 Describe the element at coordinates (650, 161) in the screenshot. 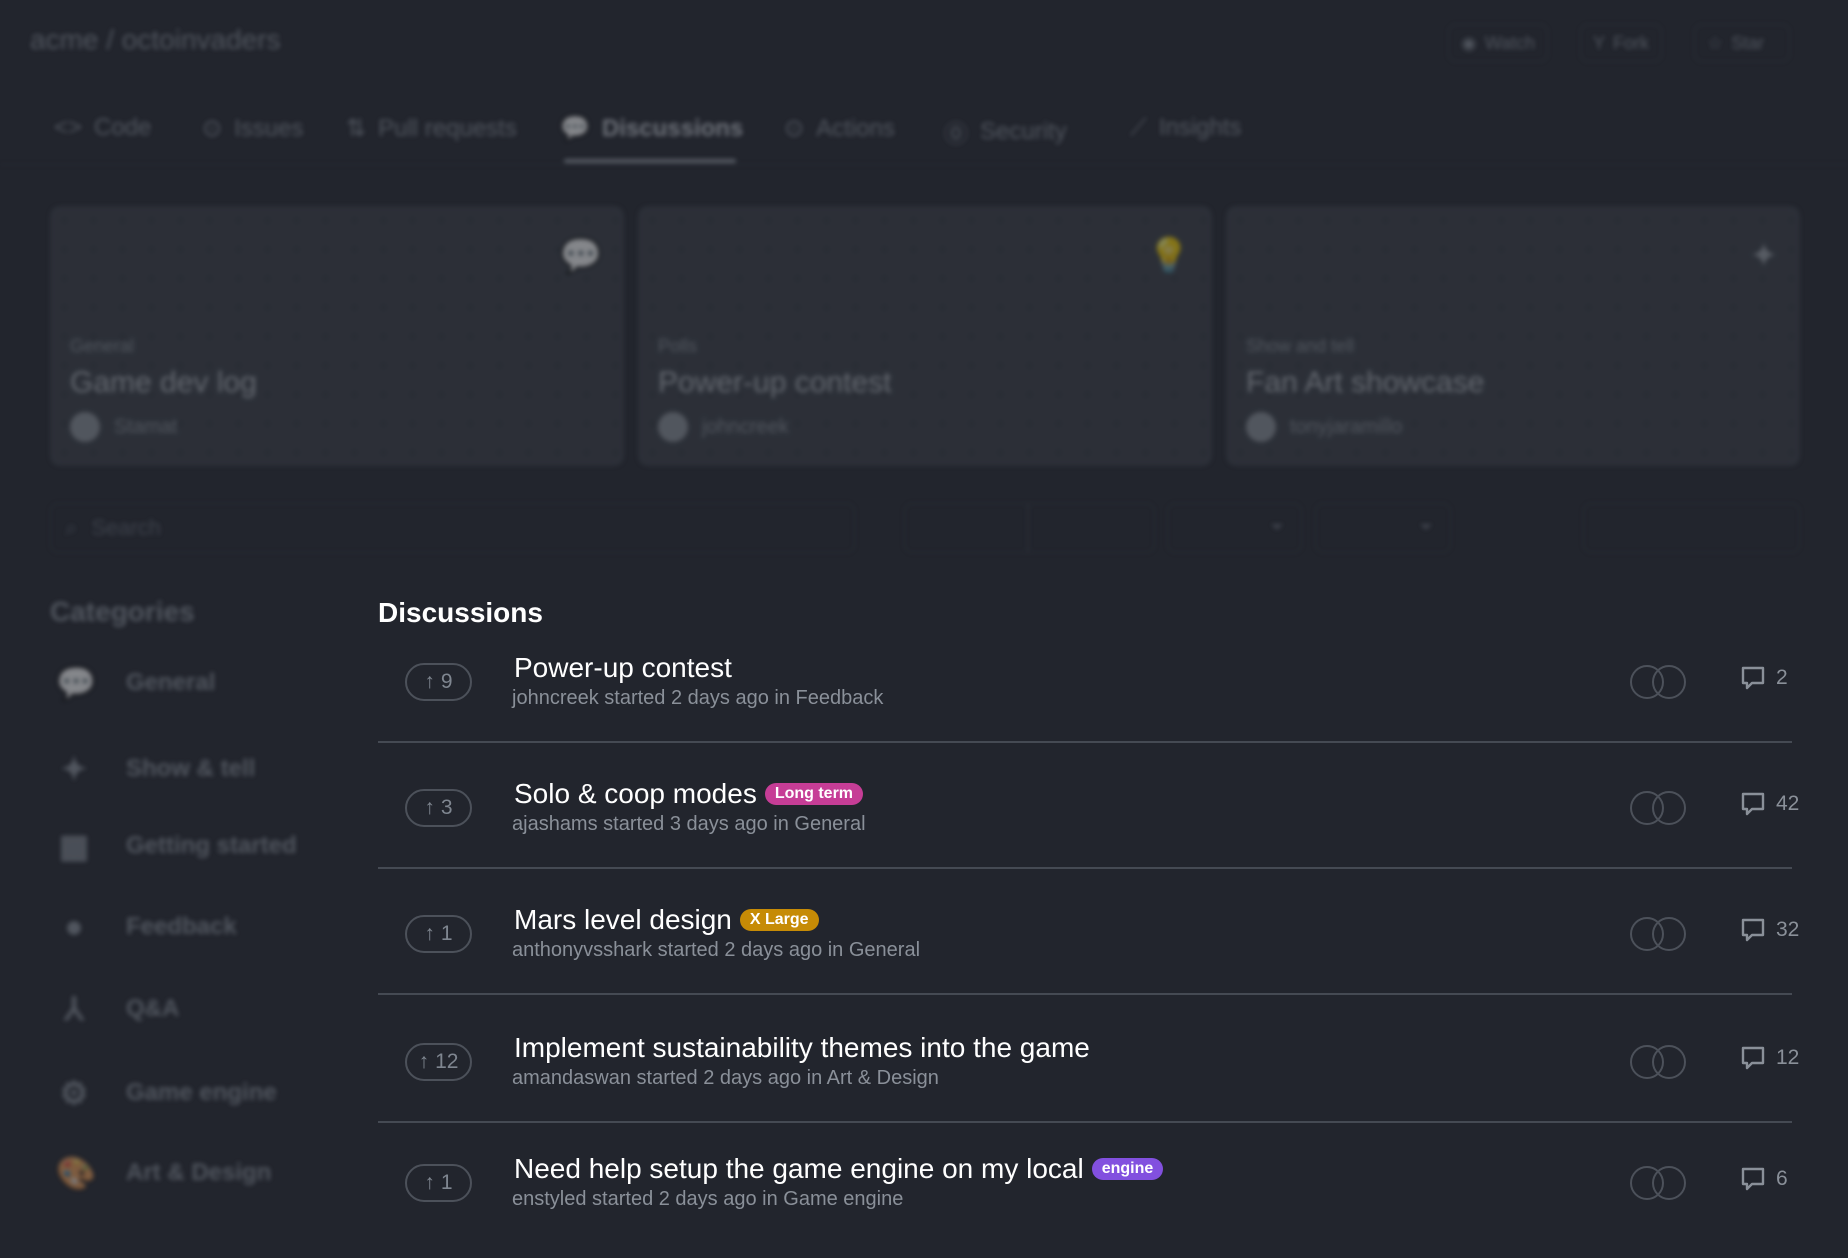

I see `active-tab-indicator` at that location.